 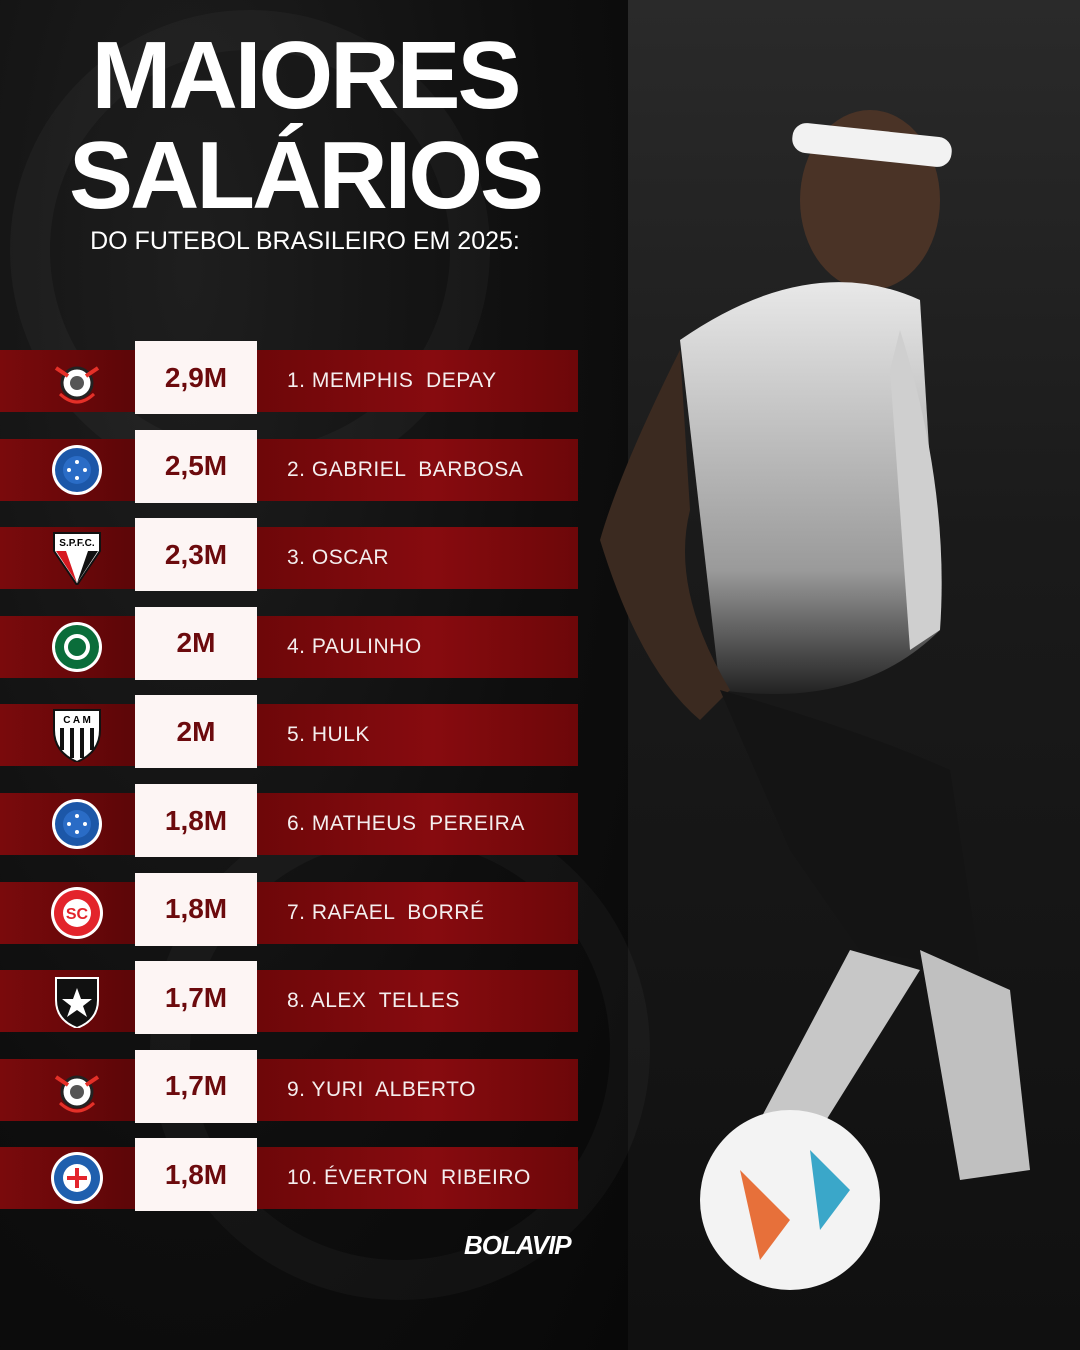 I want to click on ranking-row: 1,7M 8. ALEX TELLES, so click(x=289, y=998).